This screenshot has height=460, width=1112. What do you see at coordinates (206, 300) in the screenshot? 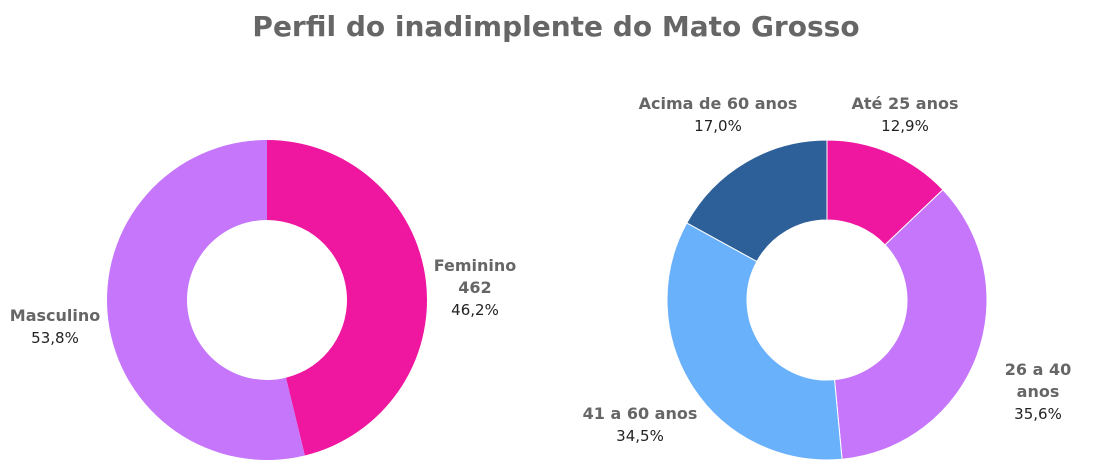
I see `slice-masculino` at bounding box center [206, 300].